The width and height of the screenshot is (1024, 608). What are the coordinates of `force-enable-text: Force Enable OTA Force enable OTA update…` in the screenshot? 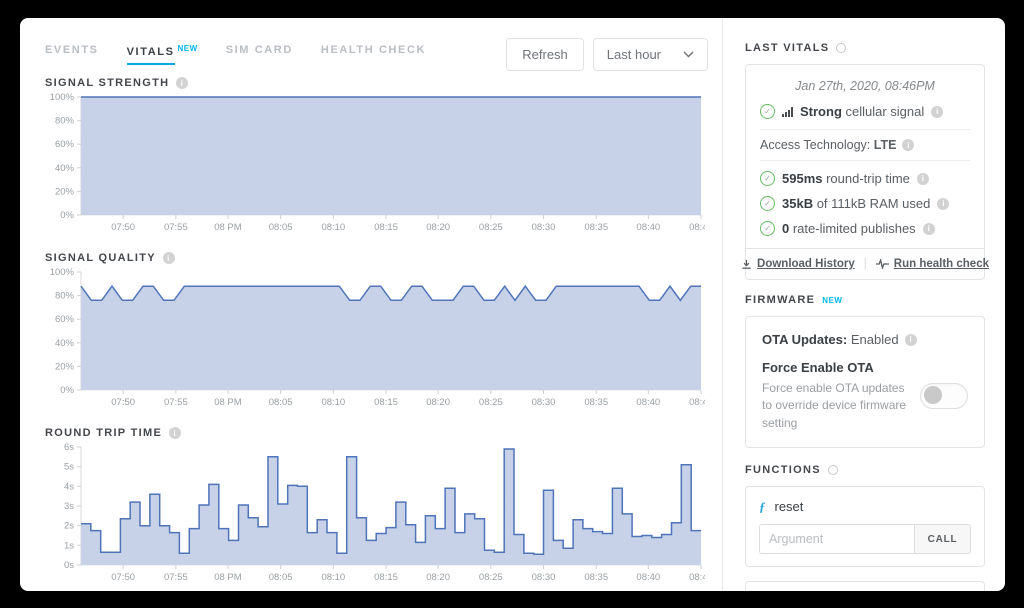 It's located at (837, 396).